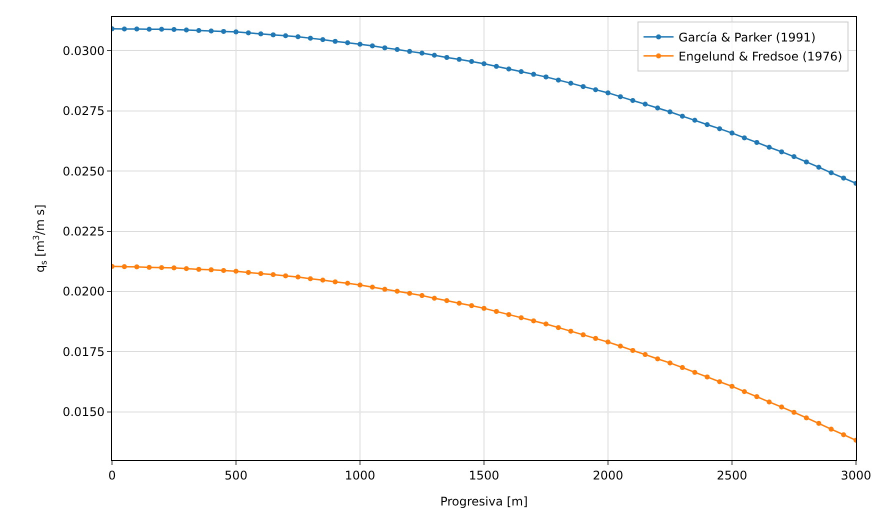 This screenshot has width=883, height=518. Describe the element at coordinates (856, 475) in the screenshot. I see `x-tick-label: 3000` at that location.